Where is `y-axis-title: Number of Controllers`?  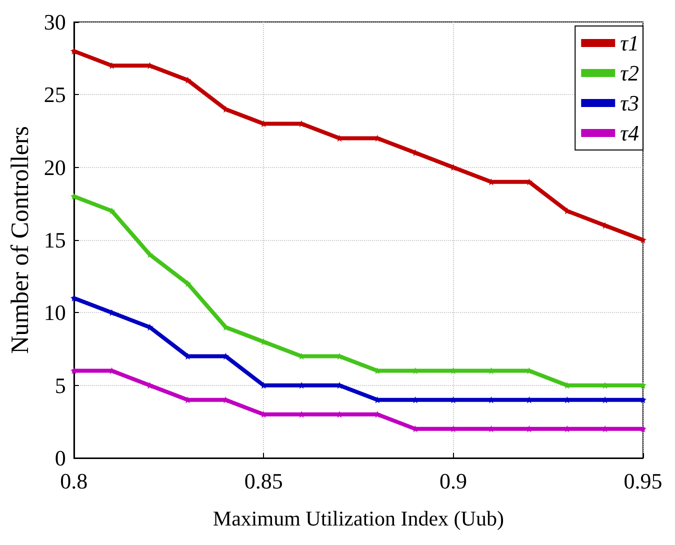 y-axis-title: Number of Controllers is located at coordinates (20, 240).